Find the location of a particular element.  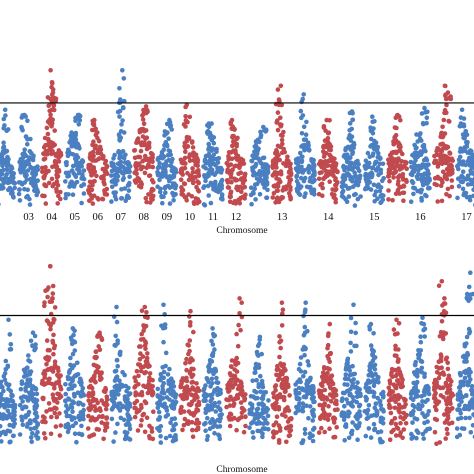

x-tick-label: 08 is located at coordinates (144, 217).